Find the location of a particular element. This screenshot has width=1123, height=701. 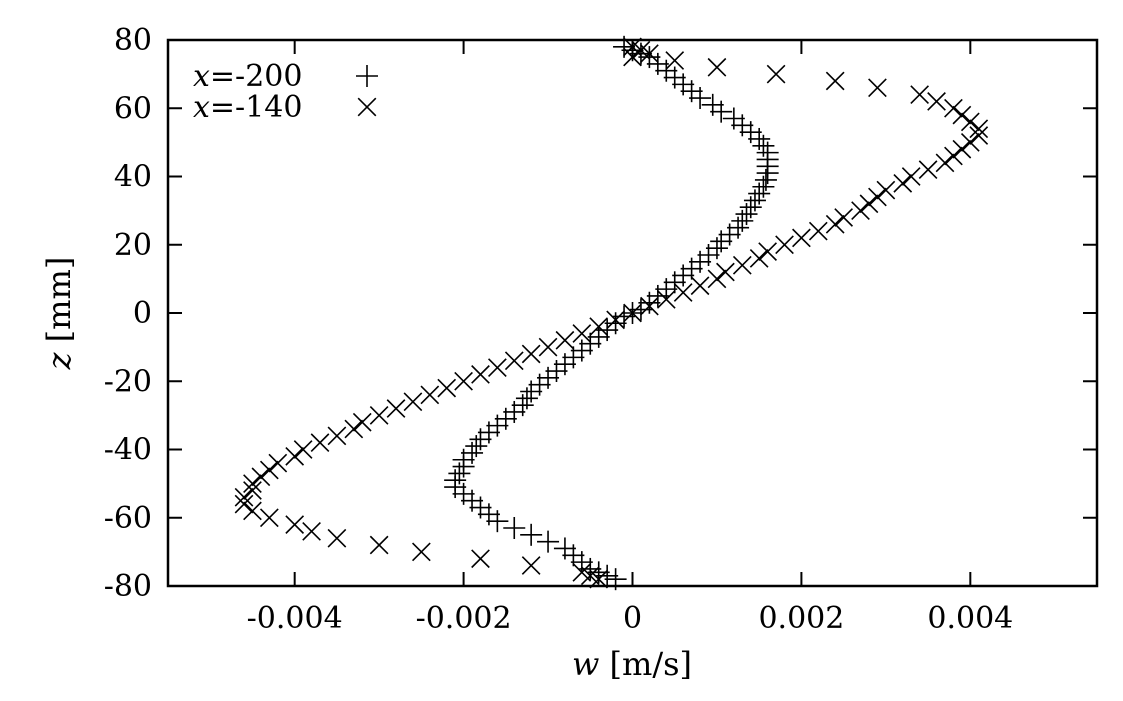

legend-marker-cross is located at coordinates (367, 107).